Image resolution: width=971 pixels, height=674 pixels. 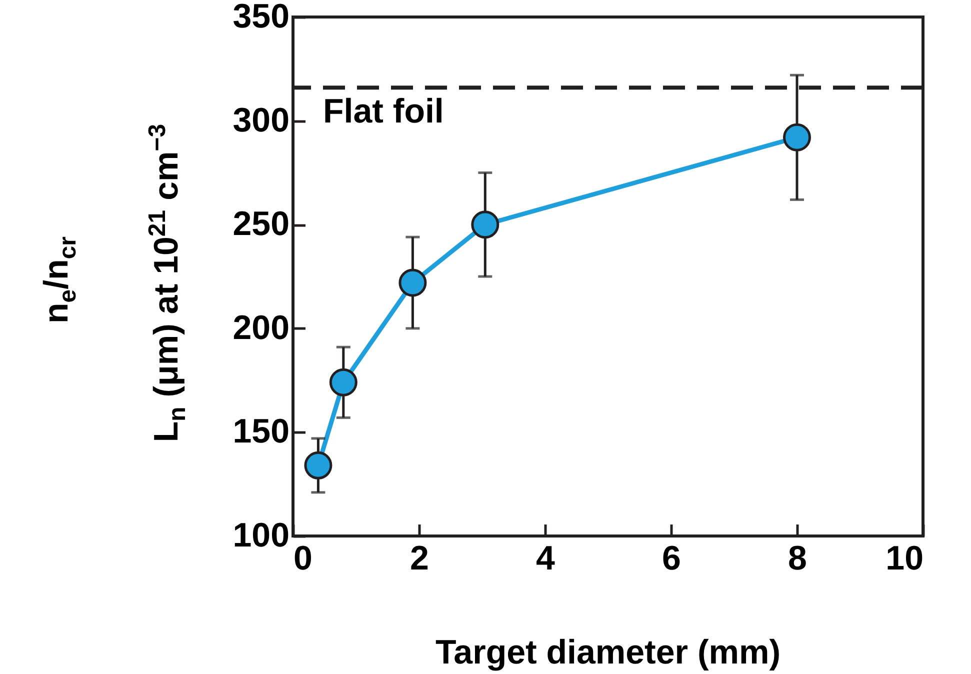 What do you see at coordinates (383, 111) in the screenshot?
I see `ref-line-label: Flat foil` at bounding box center [383, 111].